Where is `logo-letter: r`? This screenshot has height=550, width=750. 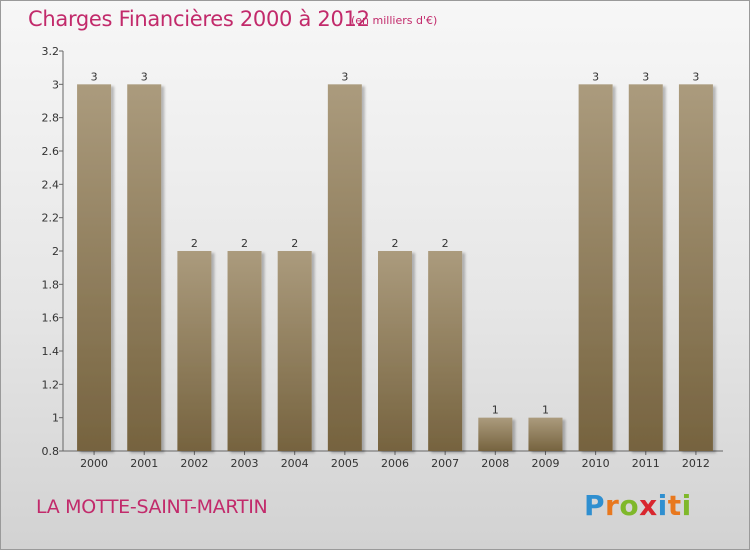 logo-letter: r is located at coordinates (612, 505).